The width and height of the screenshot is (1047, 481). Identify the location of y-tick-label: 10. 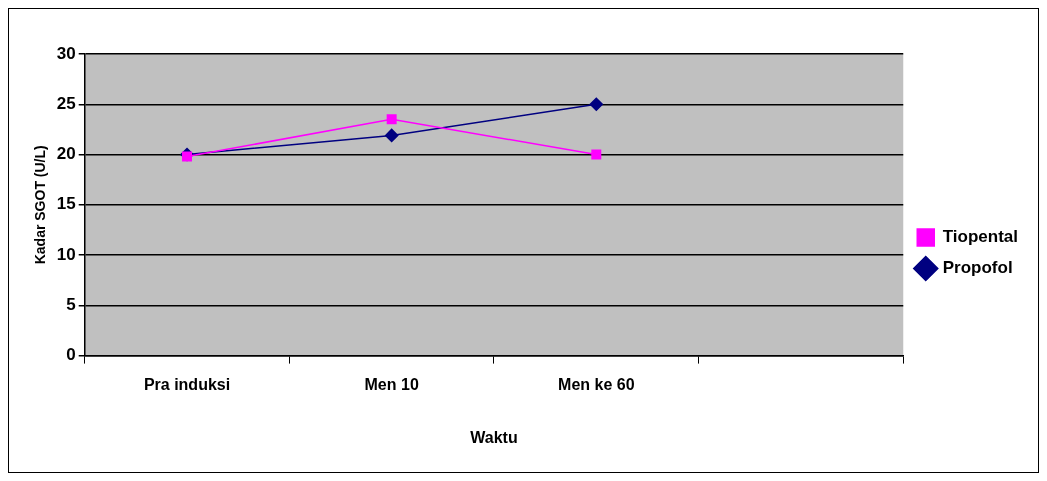
(66, 254).